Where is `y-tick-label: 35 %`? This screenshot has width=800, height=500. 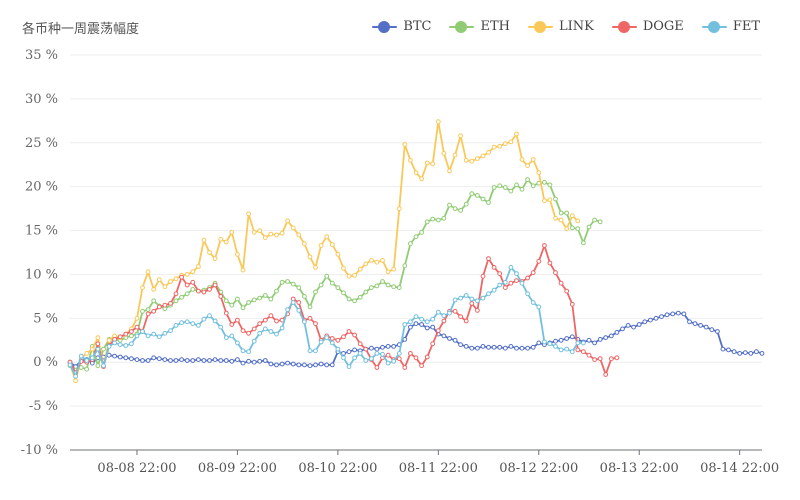 y-tick-label: 35 % is located at coordinates (41, 55).